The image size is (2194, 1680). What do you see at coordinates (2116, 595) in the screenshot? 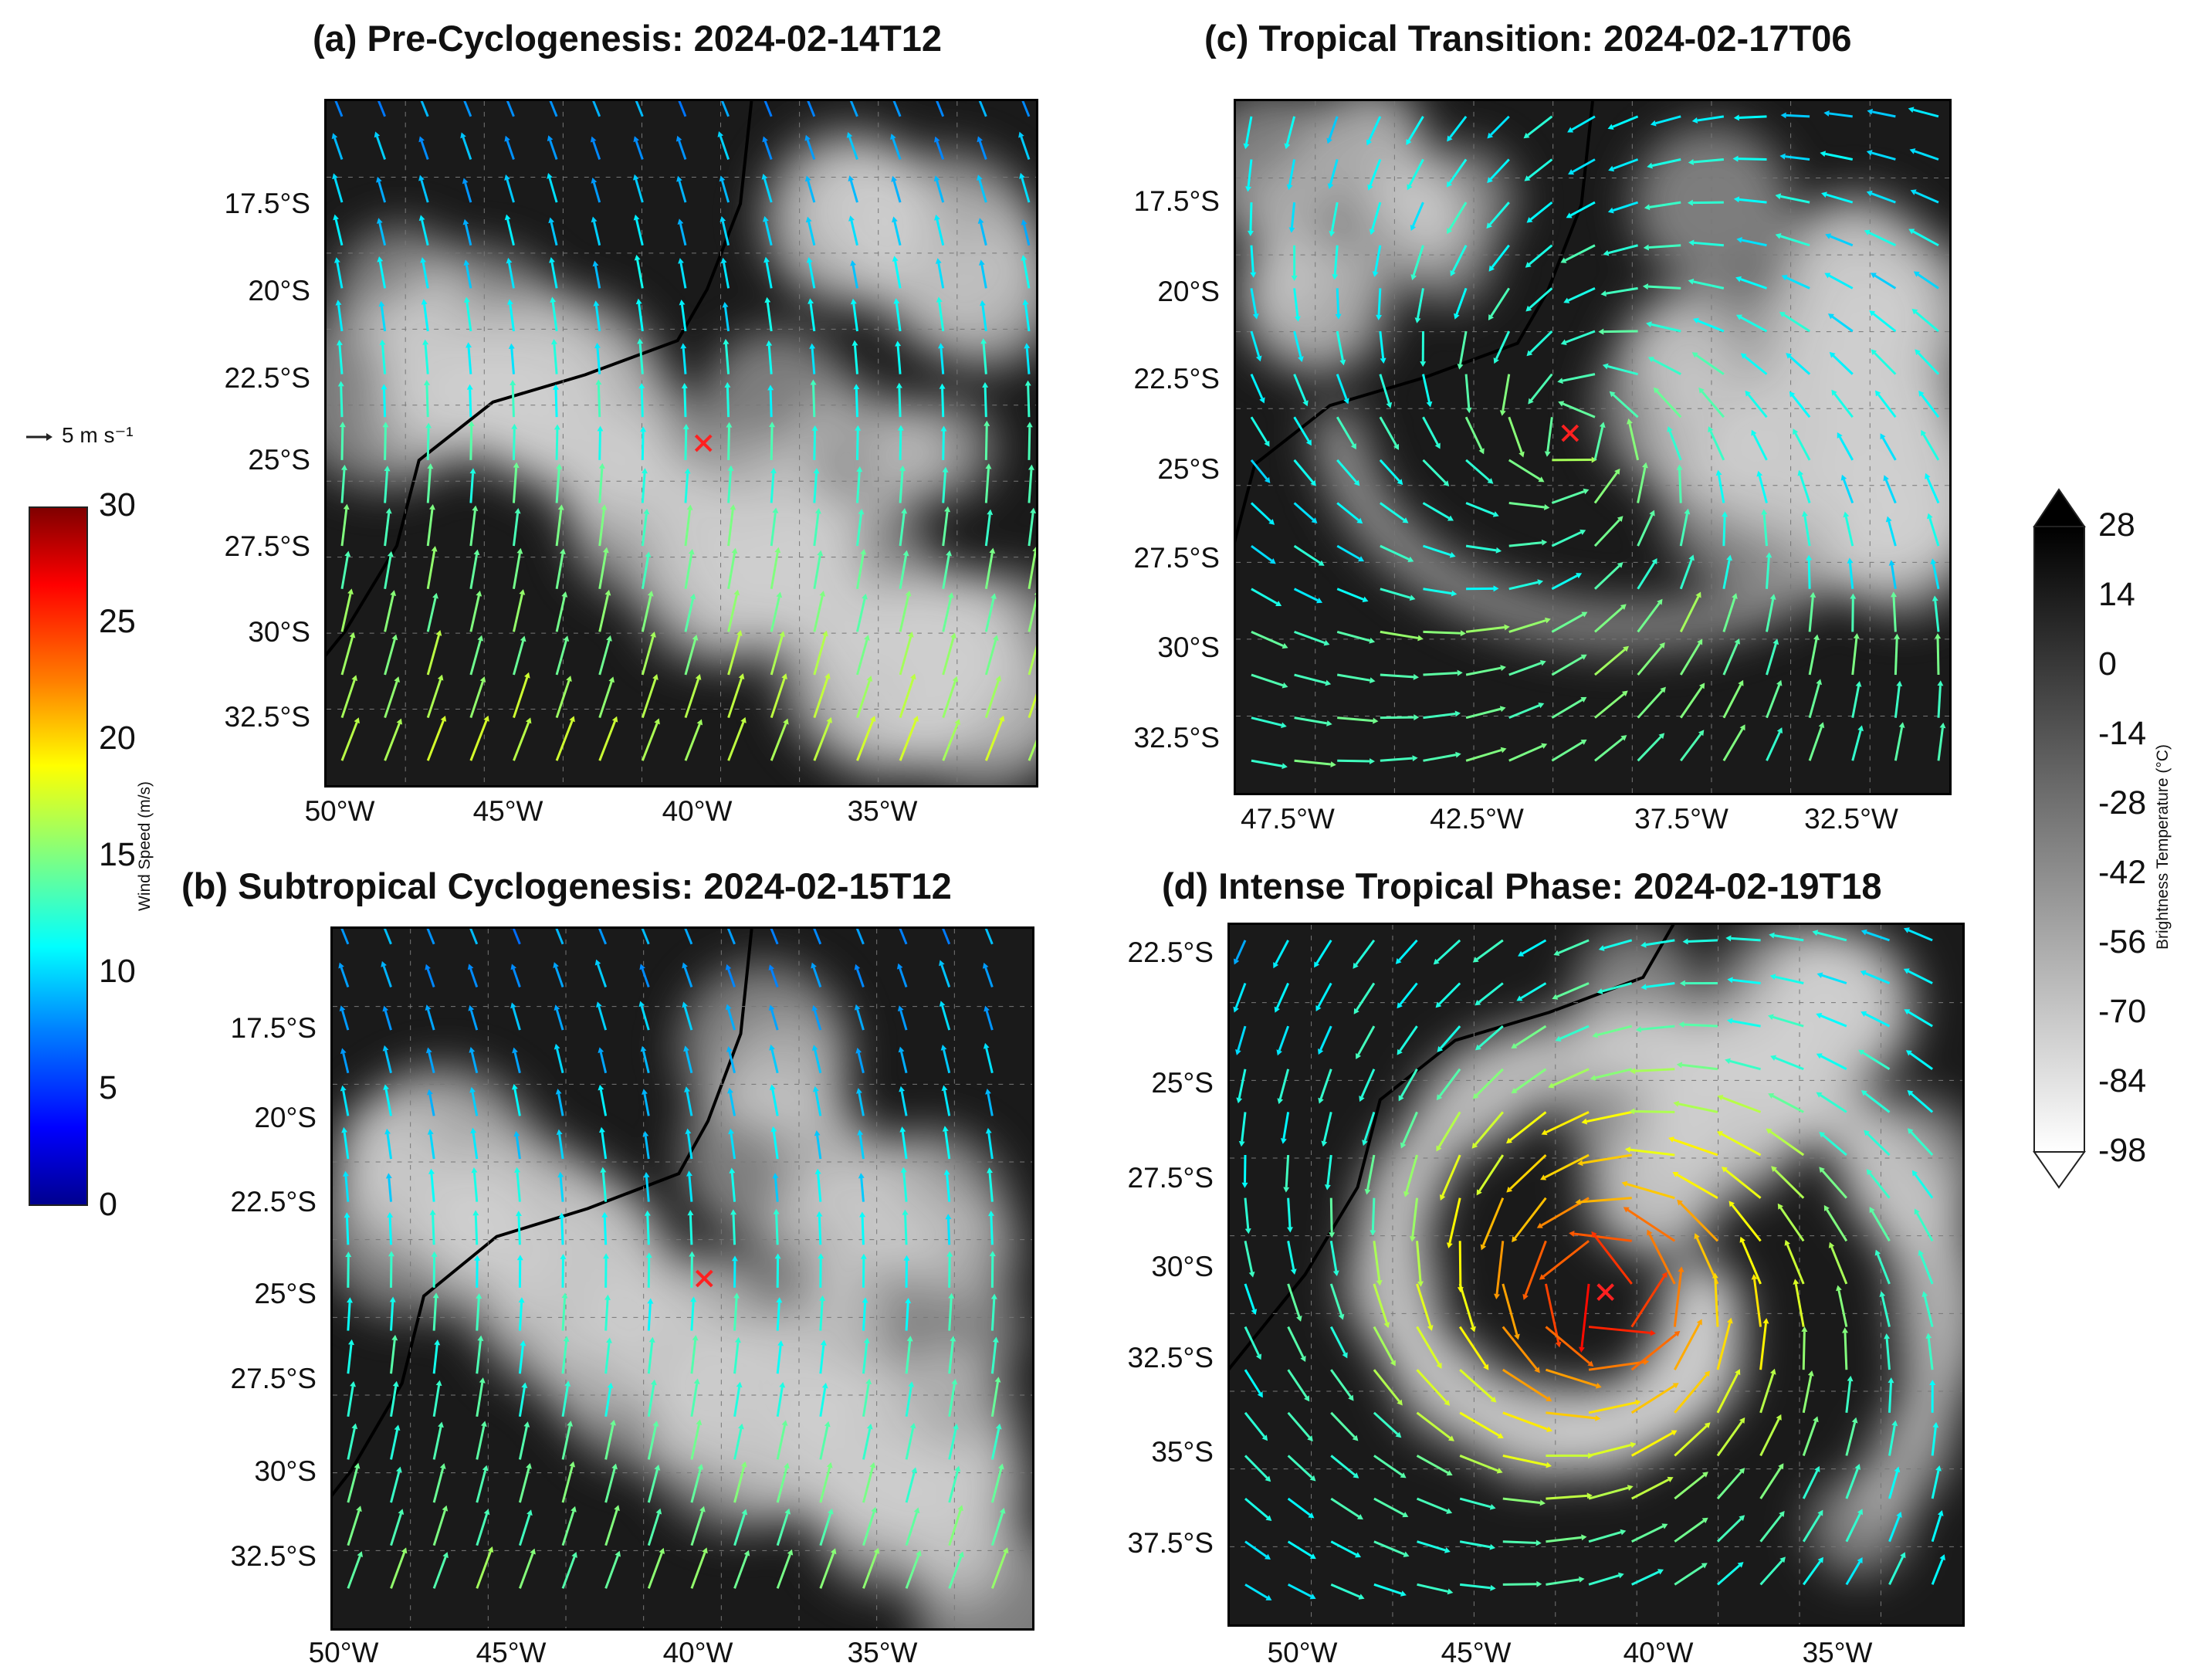
I see `bt-colorbar-tick: 14` at bounding box center [2116, 595].